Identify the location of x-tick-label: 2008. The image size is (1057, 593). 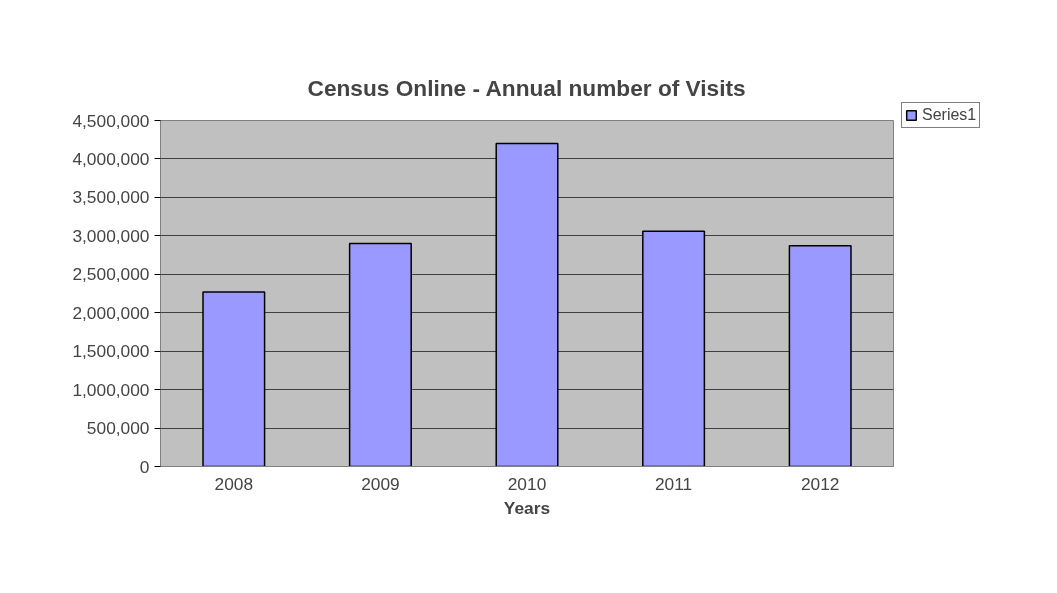
(234, 483).